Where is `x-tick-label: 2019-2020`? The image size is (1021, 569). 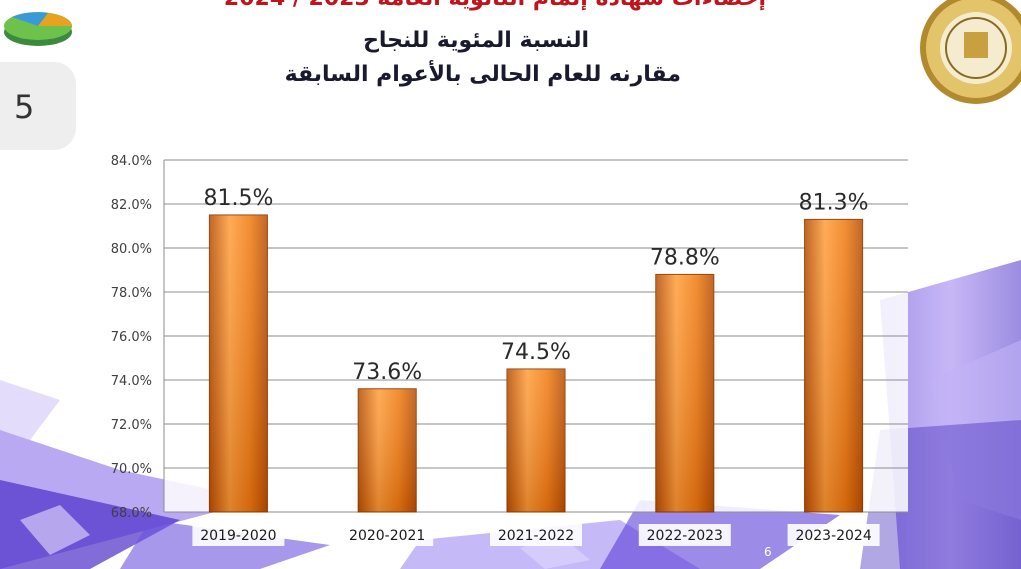
x-tick-label: 2019-2020 is located at coordinates (238, 536).